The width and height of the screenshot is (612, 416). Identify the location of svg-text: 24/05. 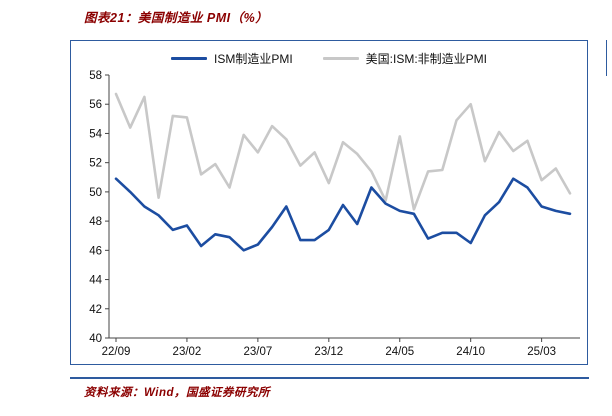
(399, 352).